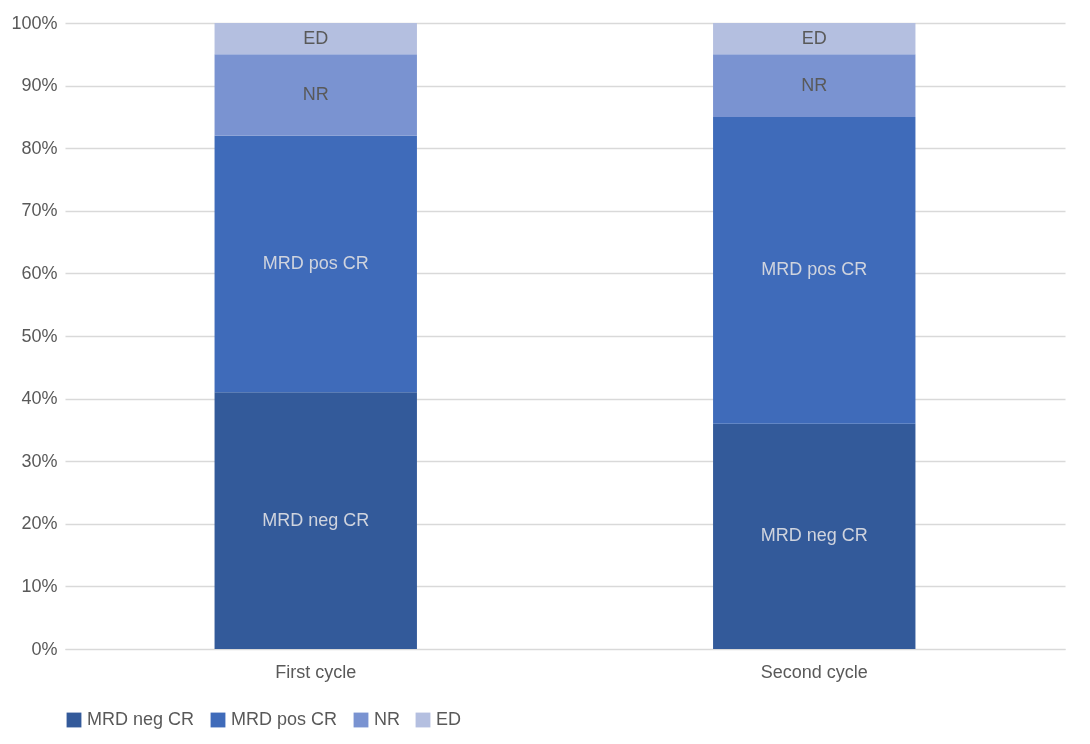 The image size is (1090, 744). I want to click on y-tick-label: 70%, so click(39, 210).